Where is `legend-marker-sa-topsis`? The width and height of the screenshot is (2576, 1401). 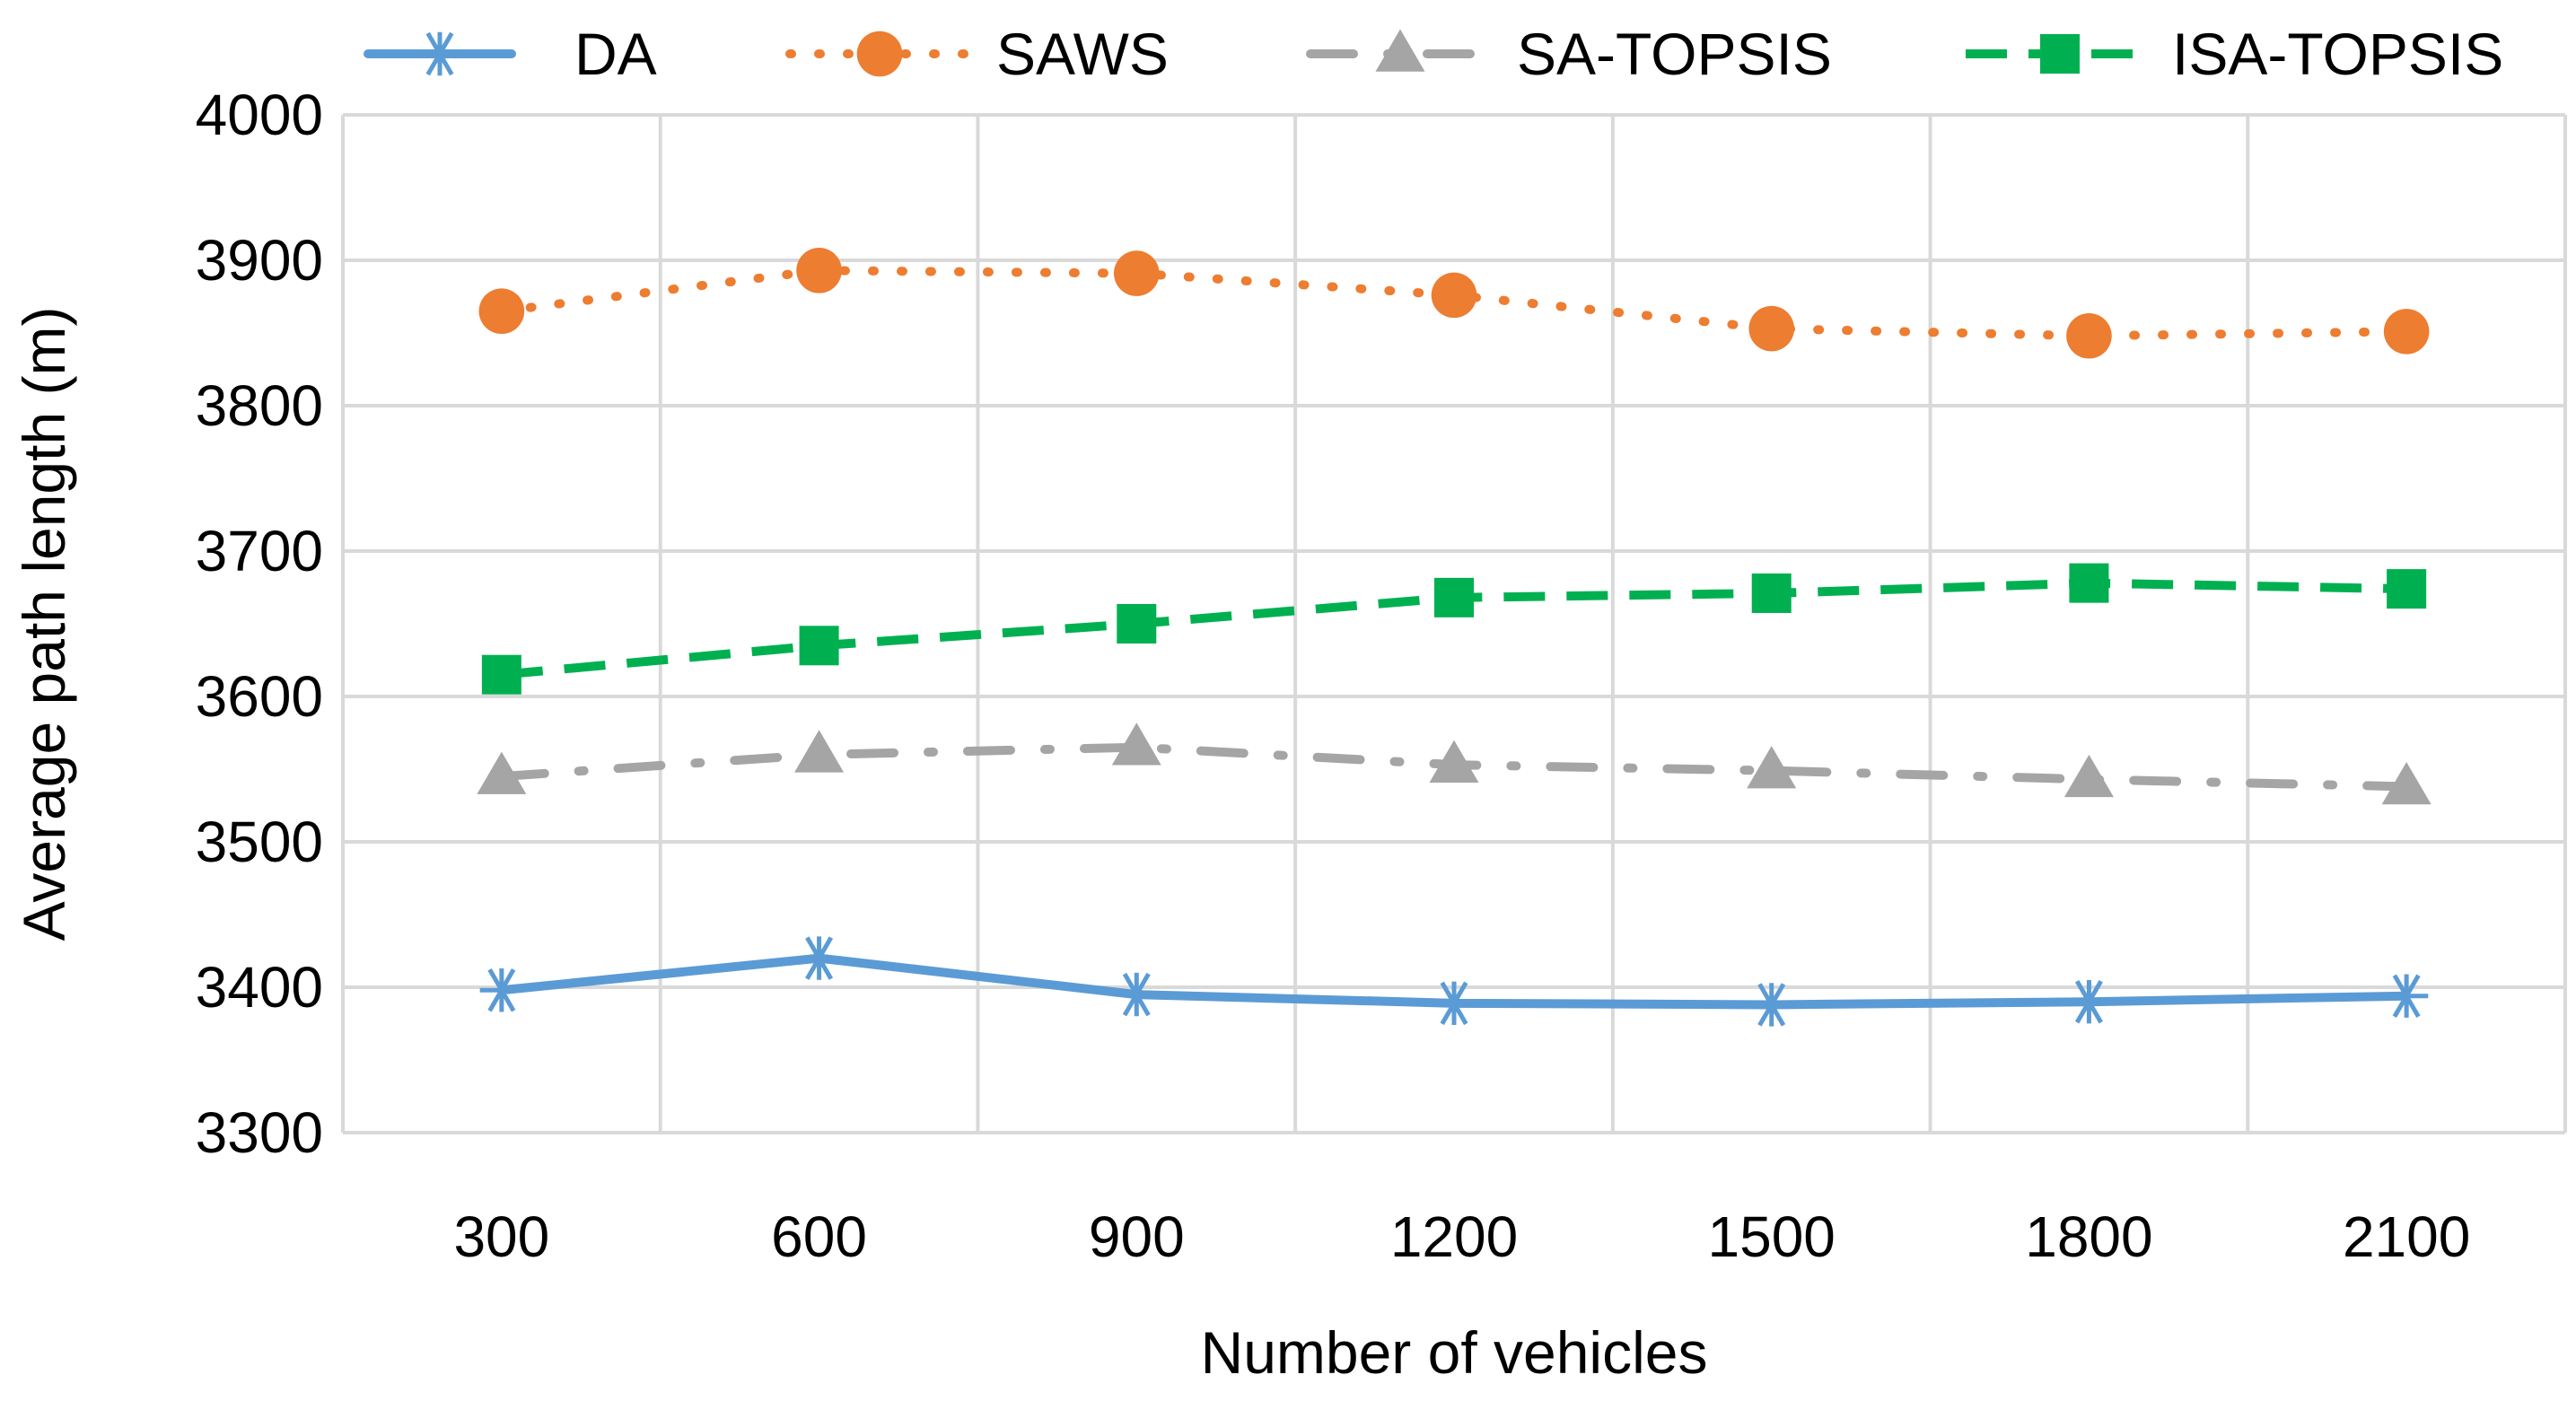 legend-marker-sa-topsis is located at coordinates (1400, 50).